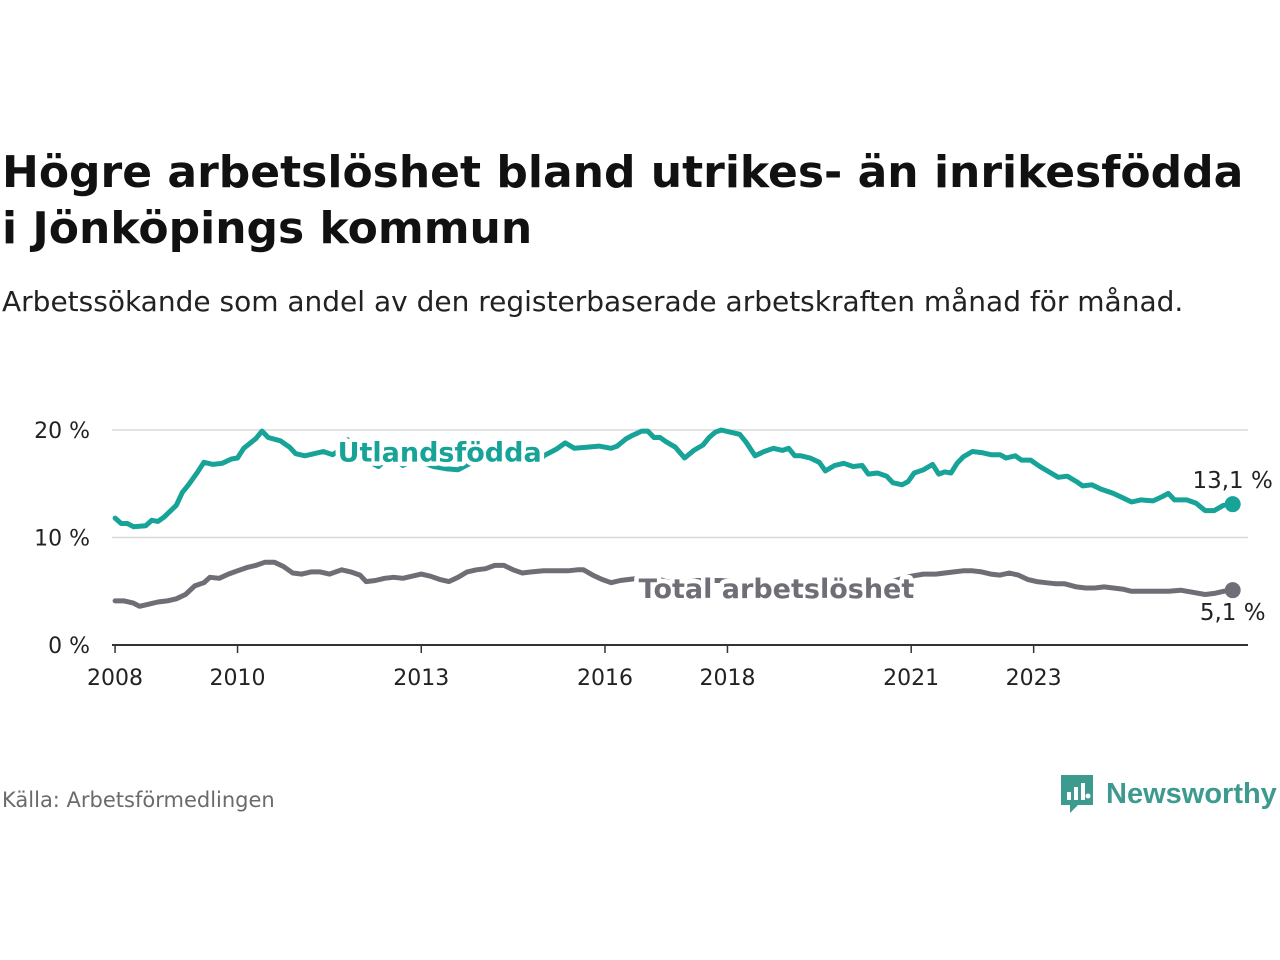 This screenshot has width=1280, height=960. Describe the element at coordinates (115, 678) in the screenshot. I see `x-tick-label: 2008` at that location.